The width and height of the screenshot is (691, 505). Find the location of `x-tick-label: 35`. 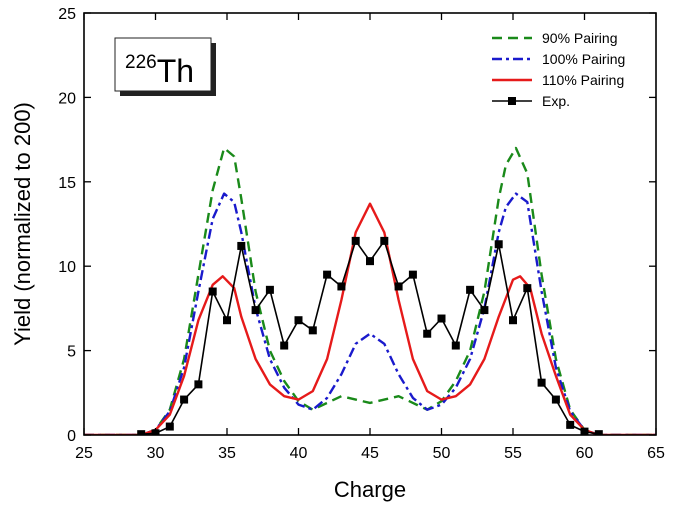

x-tick-label: 35 is located at coordinates (227, 453).